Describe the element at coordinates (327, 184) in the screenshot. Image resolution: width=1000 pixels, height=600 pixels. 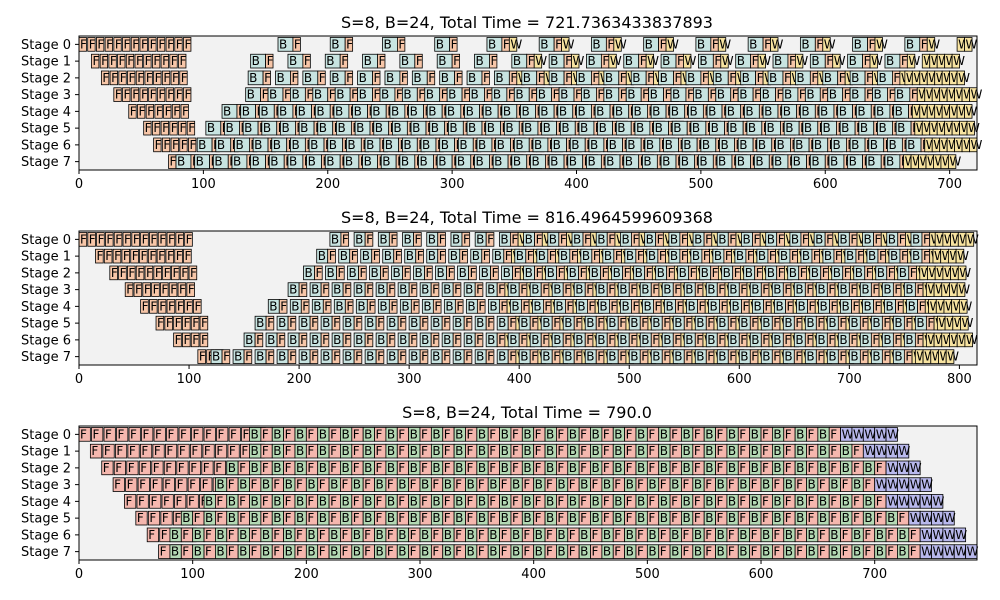
I see `x-tick-label: 200` at that location.